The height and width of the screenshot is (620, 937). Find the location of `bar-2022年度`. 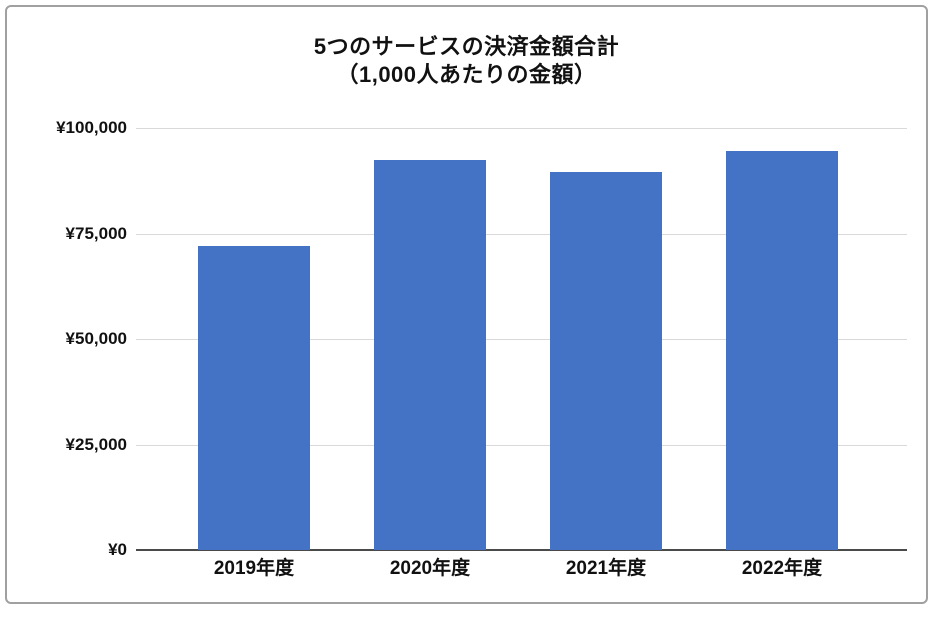

bar-2022年度 is located at coordinates (782, 350).